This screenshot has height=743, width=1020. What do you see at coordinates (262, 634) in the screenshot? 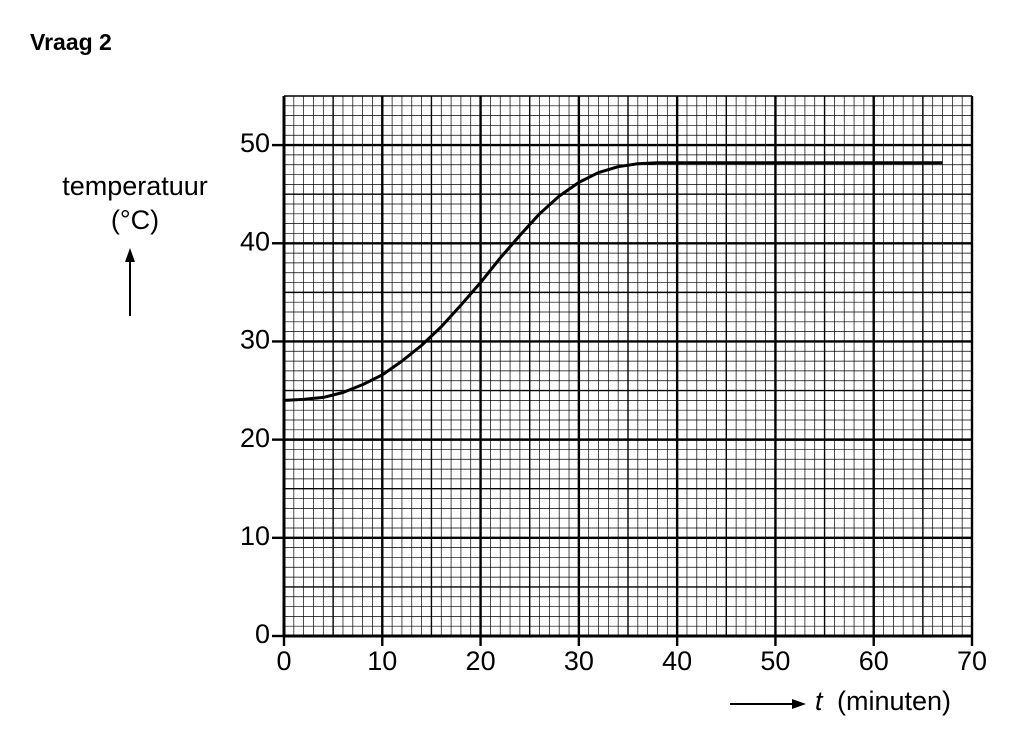
I see `y-tick-label: 0` at bounding box center [262, 634].